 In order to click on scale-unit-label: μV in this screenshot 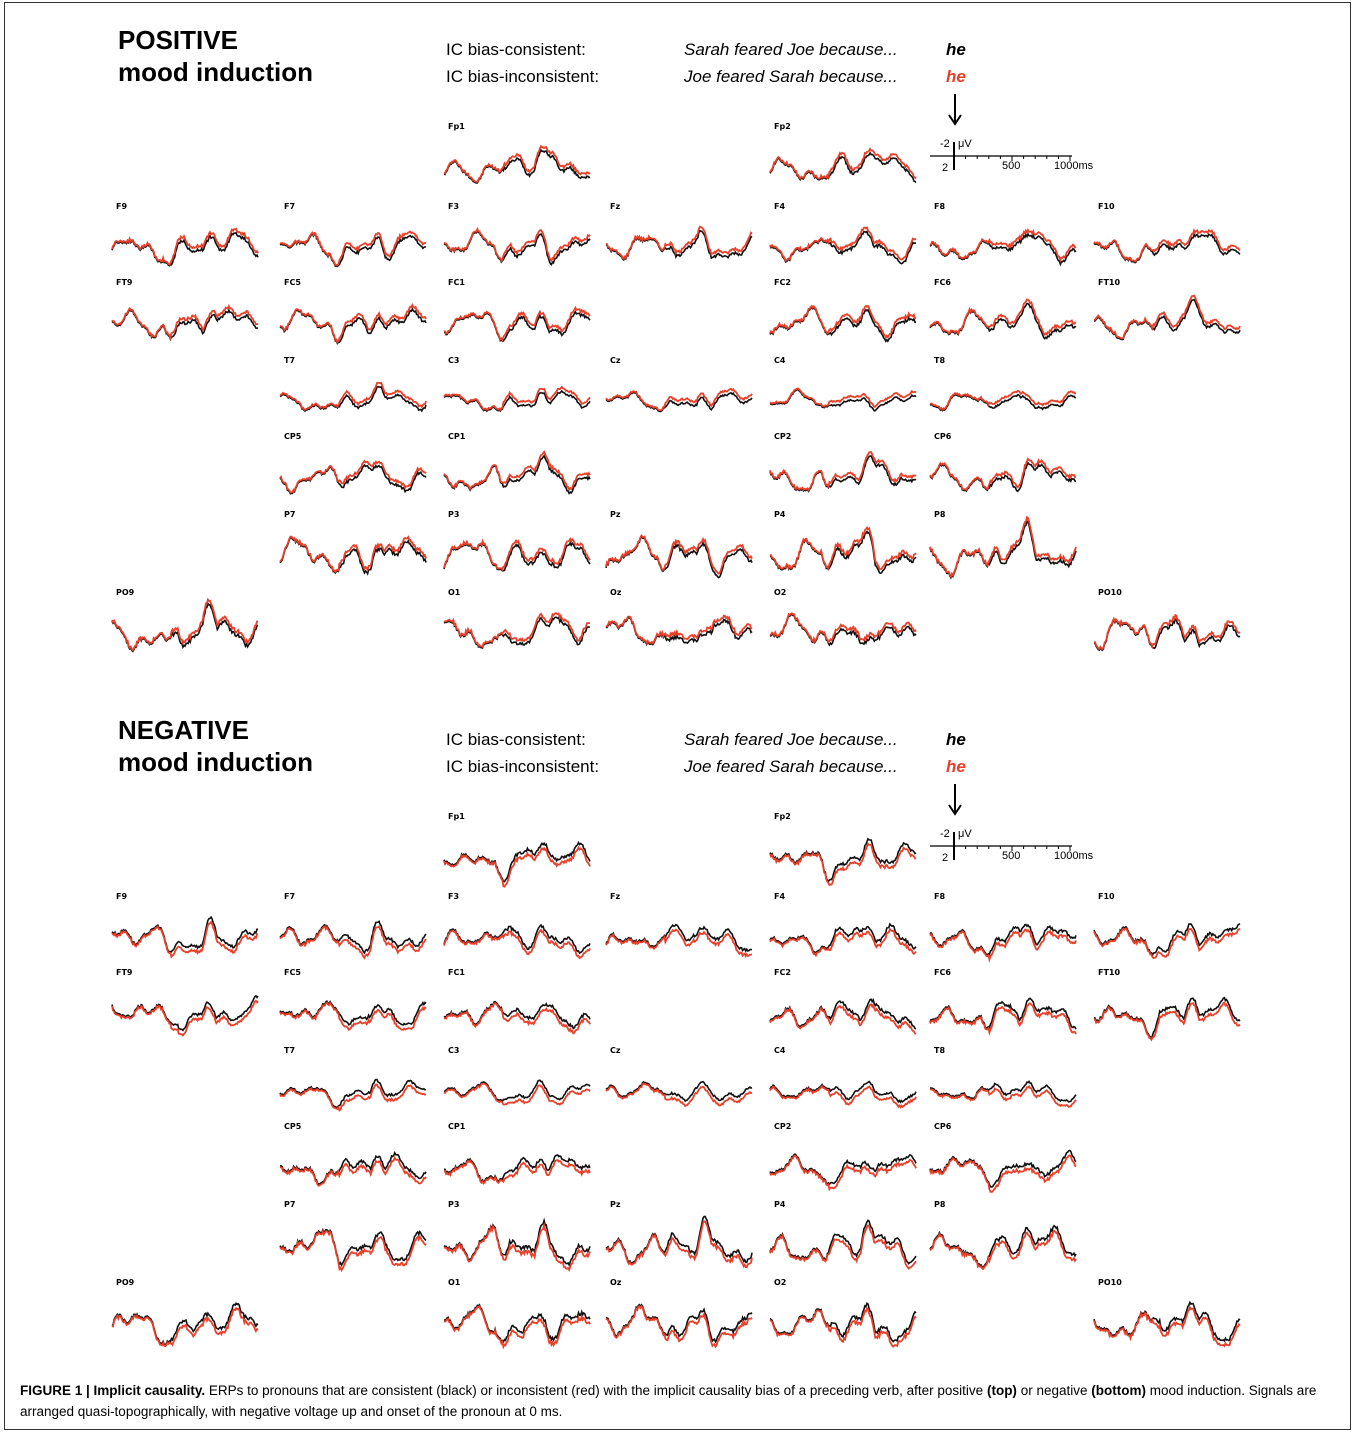, I will do `click(965, 144)`.